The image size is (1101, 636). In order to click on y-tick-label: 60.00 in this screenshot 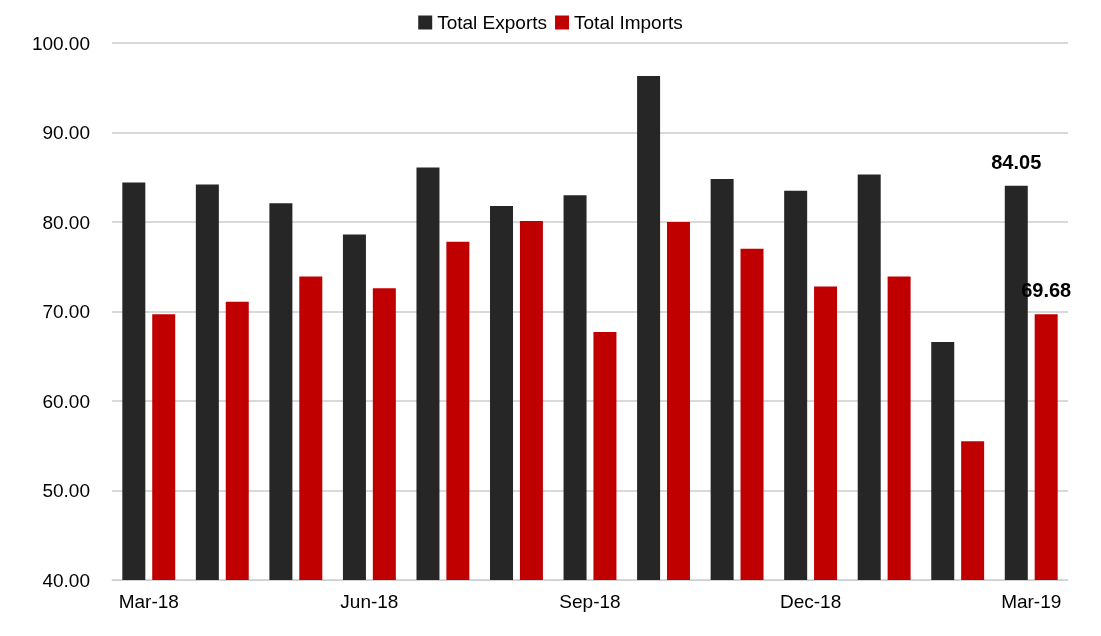, I will do `click(66, 401)`.